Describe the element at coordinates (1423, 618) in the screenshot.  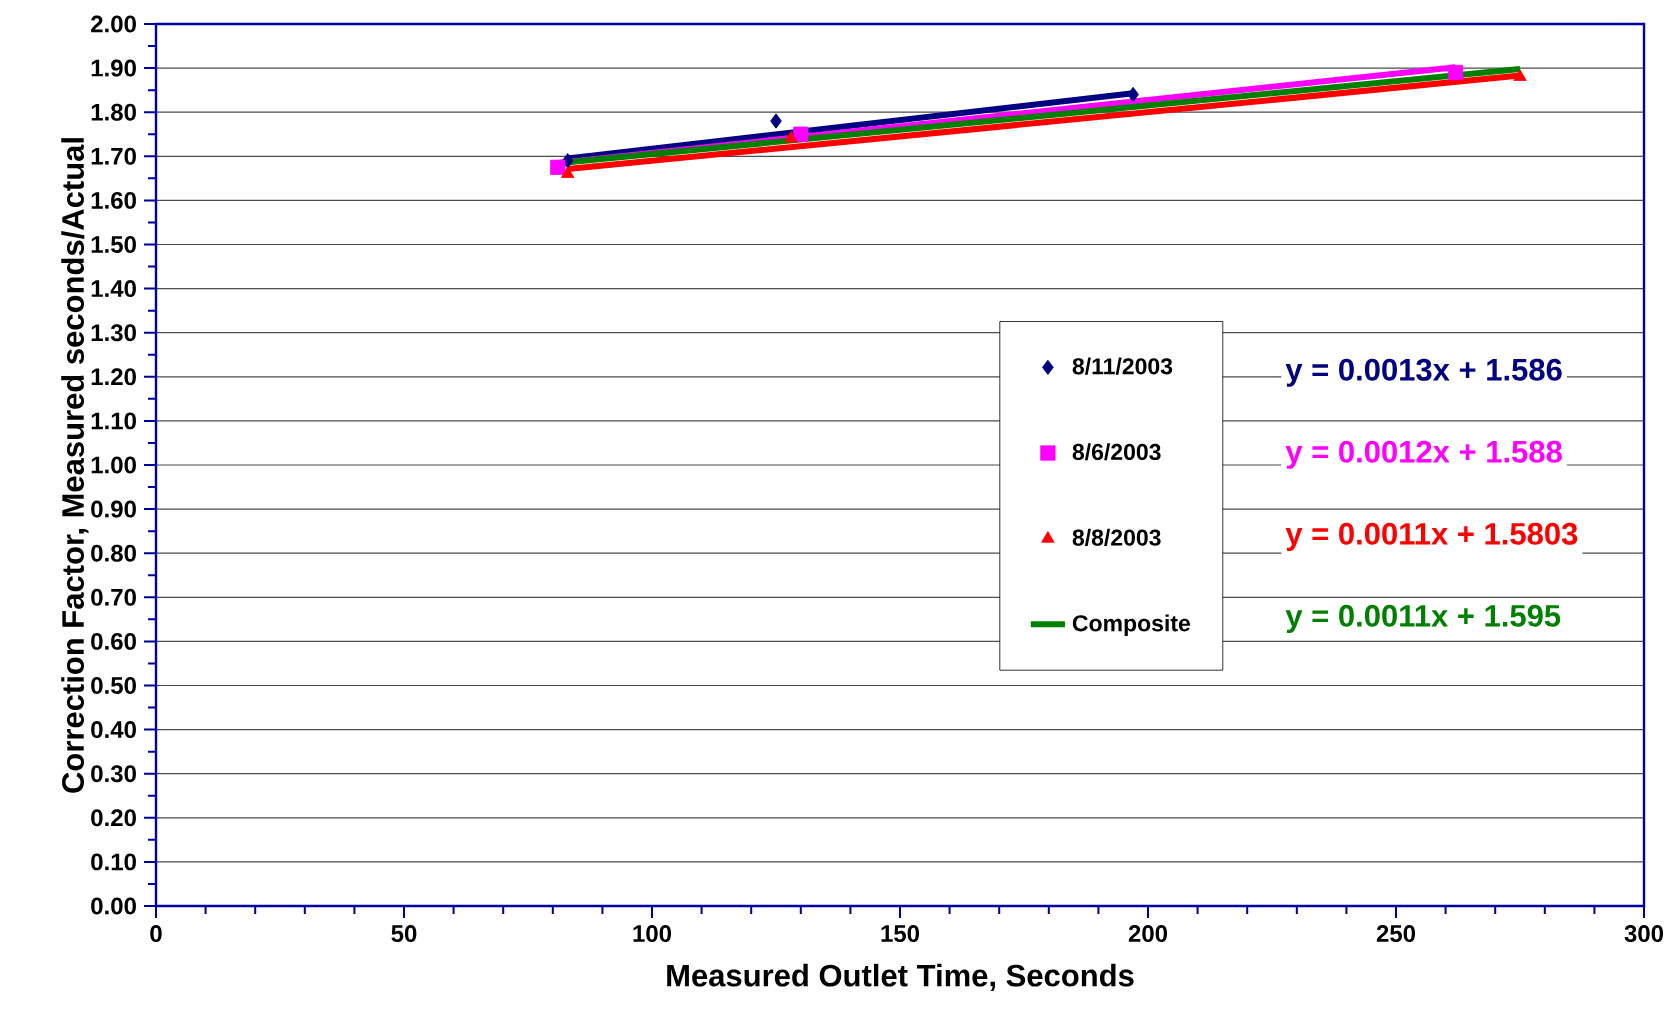
I see `annotation: y = 0.0011x + 1.595` at that location.